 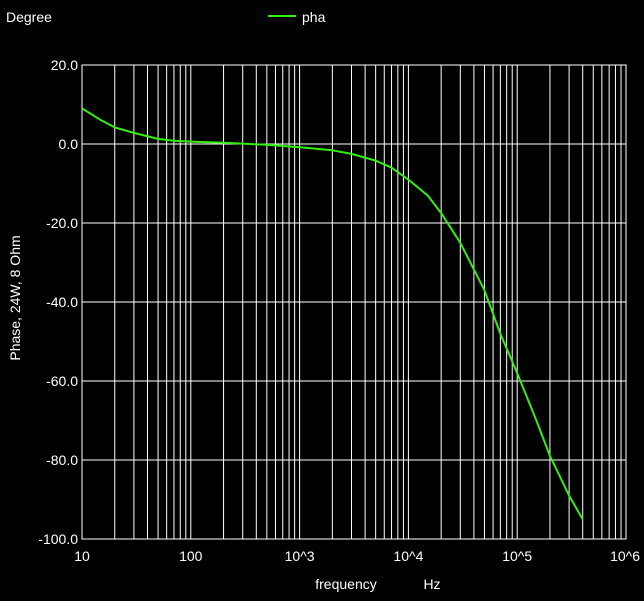 I want to click on x-tick-label: 100, so click(x=191, y=556).